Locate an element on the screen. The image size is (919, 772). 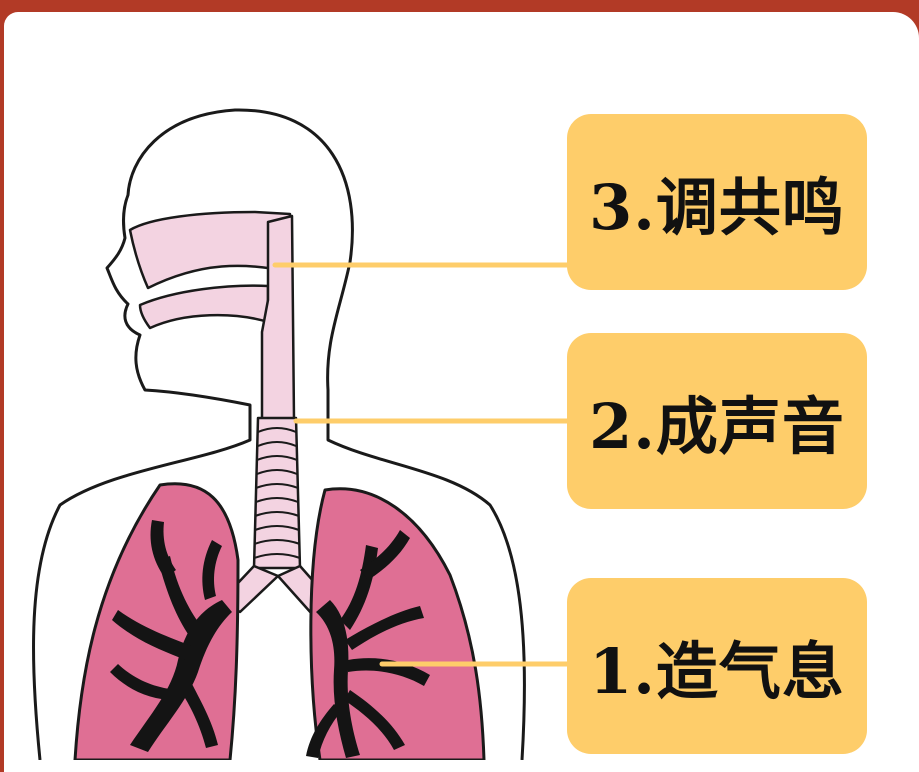
left-lung is located at coordinates (156, 621).